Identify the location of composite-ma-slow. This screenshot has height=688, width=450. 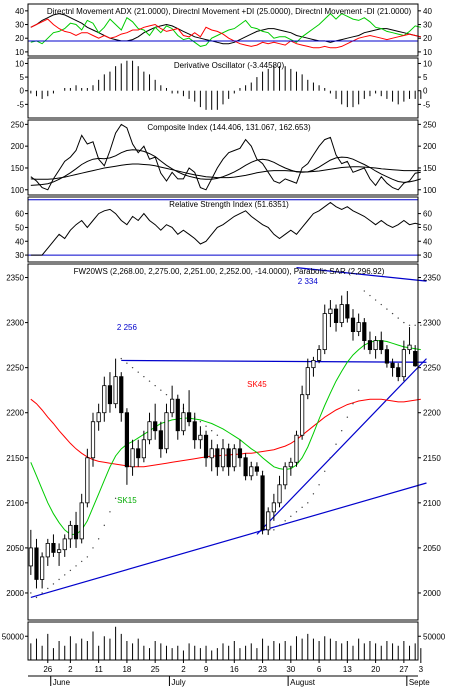
(225, 171).